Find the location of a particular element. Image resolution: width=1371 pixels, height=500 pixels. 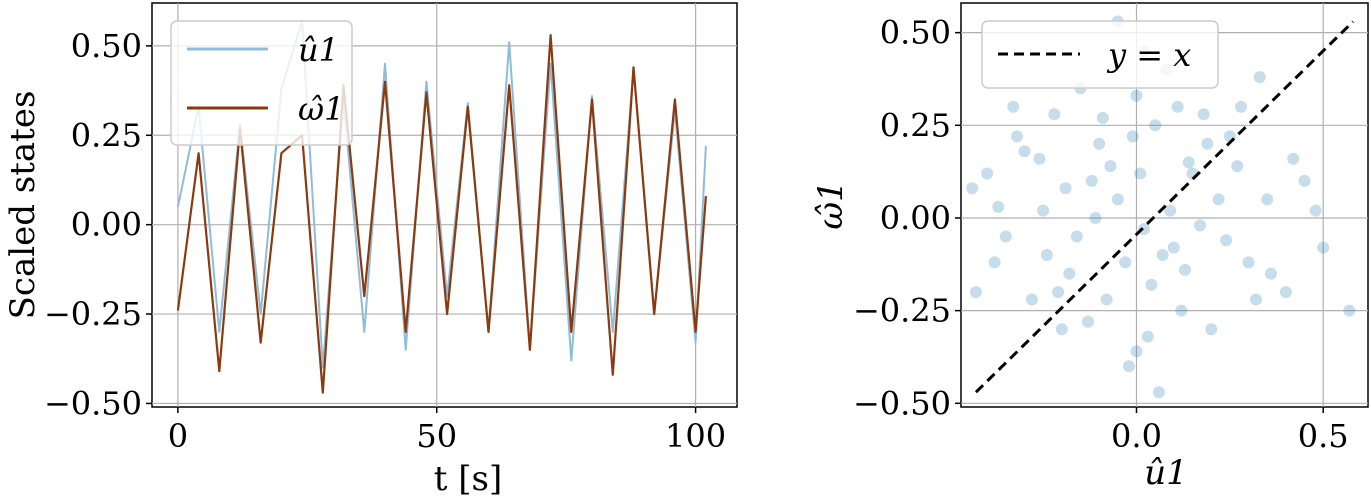

legend-label-omega1: ω̂1 is located at coordinates (321, 109).